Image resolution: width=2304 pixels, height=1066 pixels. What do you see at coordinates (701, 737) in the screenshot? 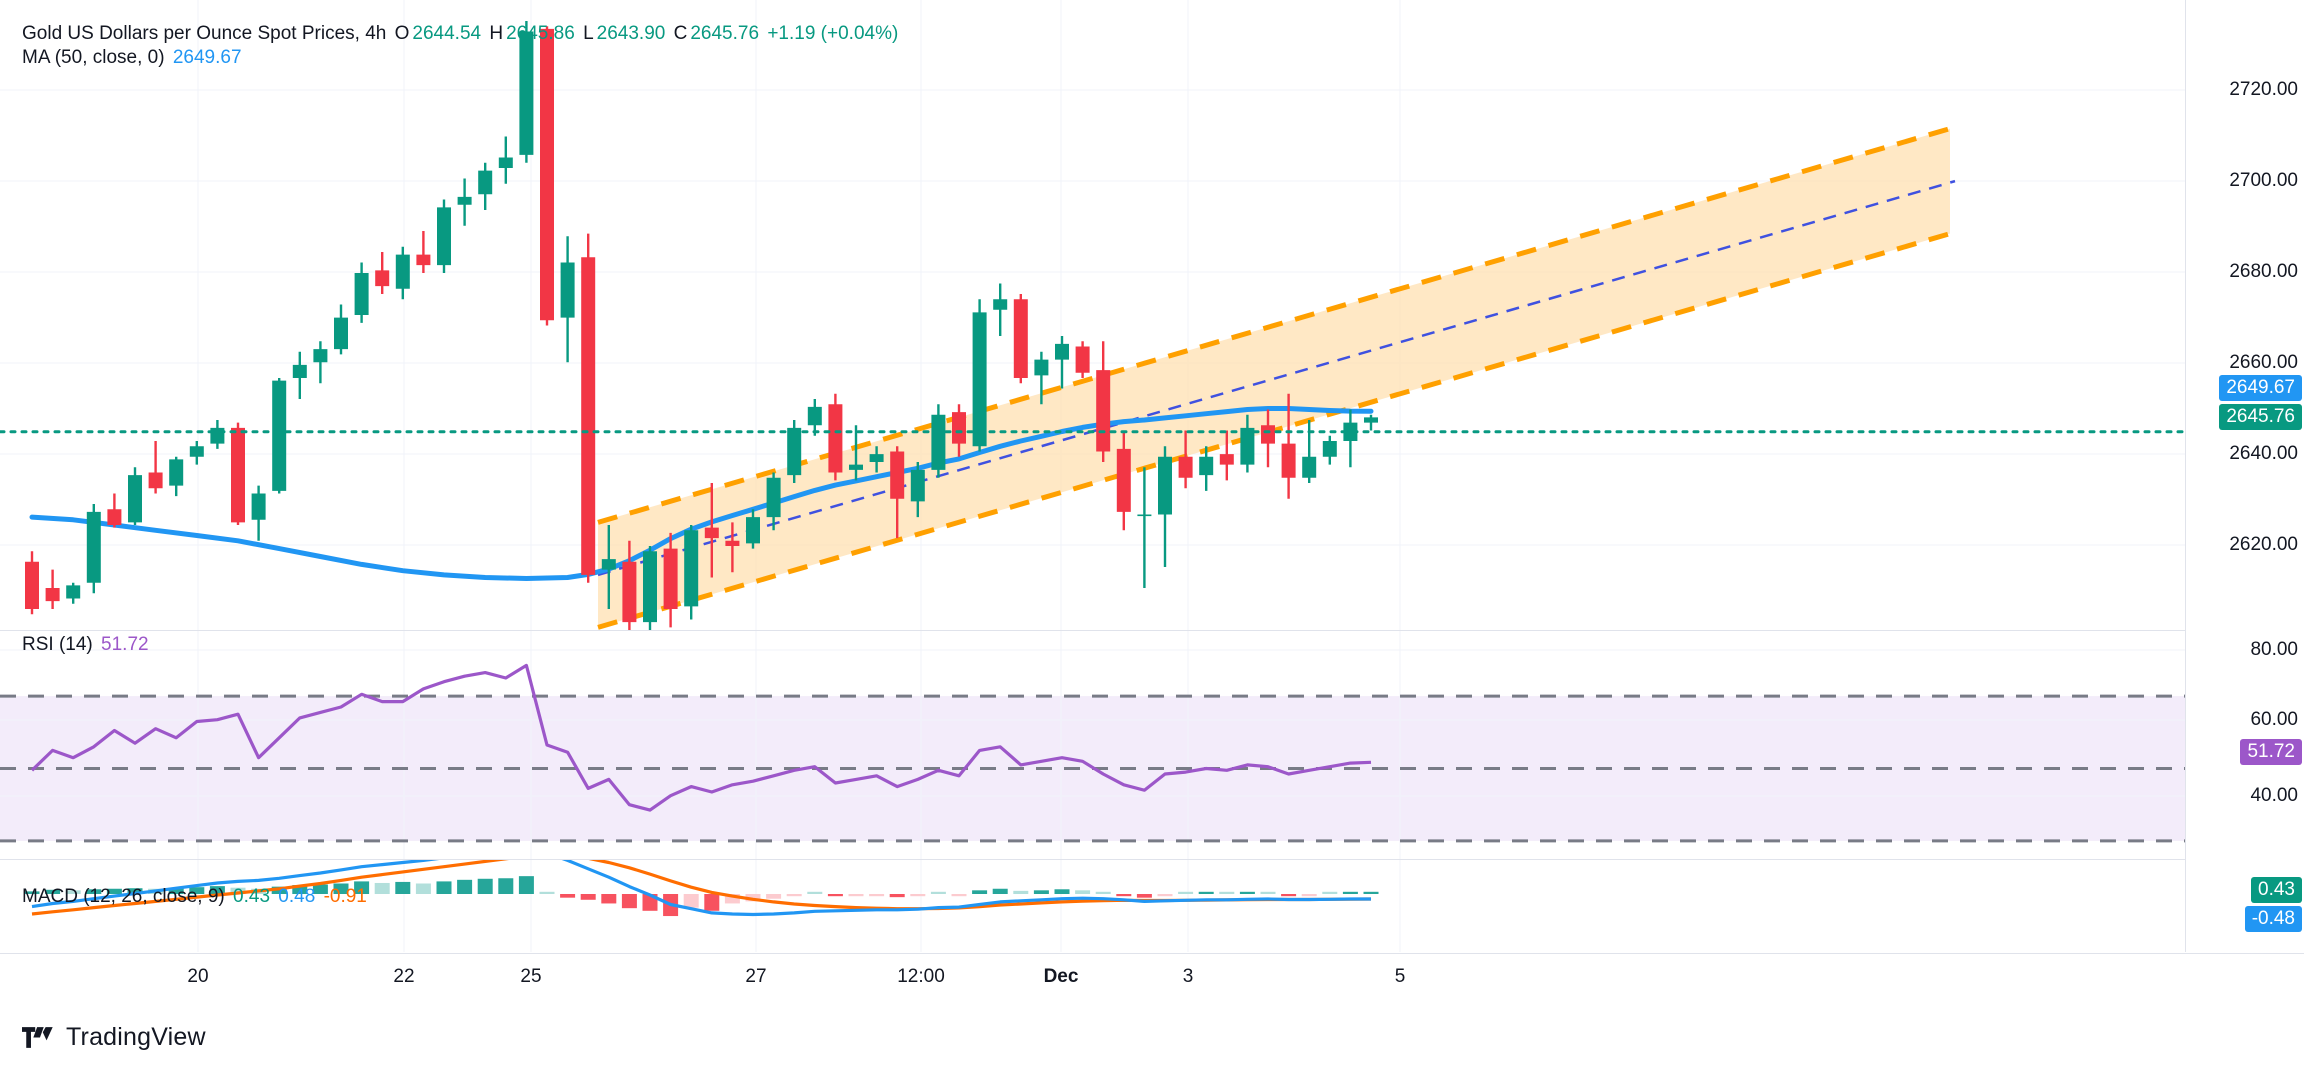
I see `rsi-line` at bounding box center [701, 737].